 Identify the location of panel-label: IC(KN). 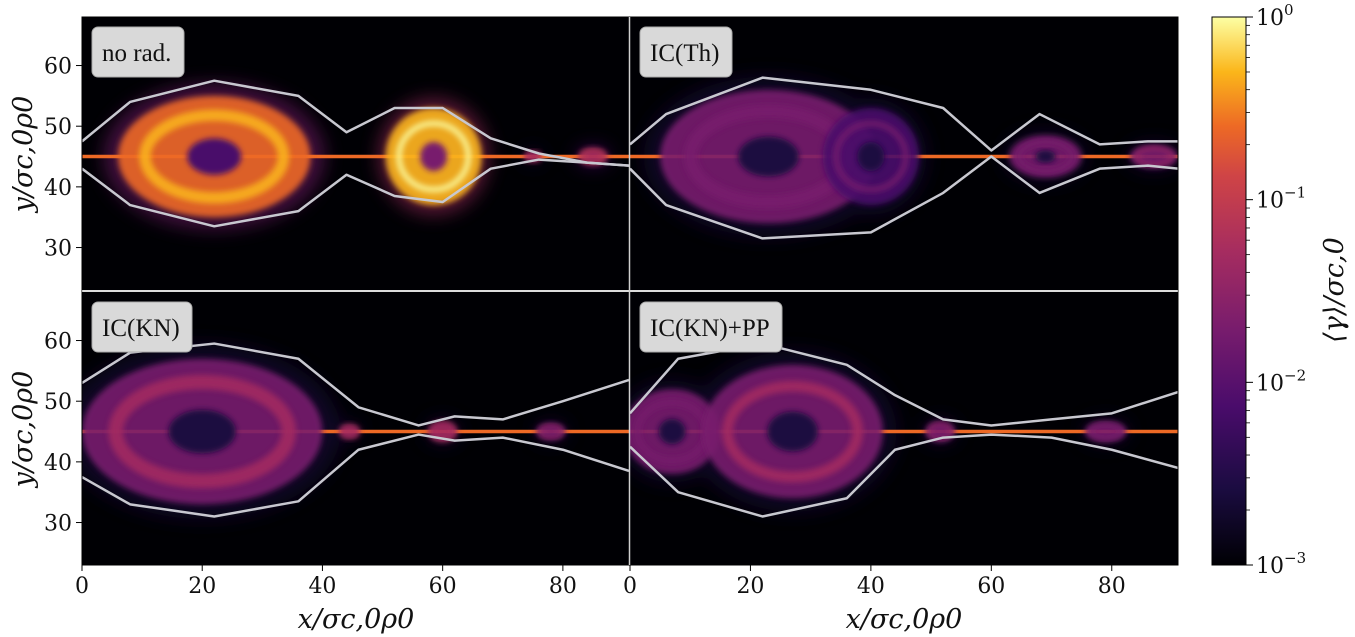
(142, 327).